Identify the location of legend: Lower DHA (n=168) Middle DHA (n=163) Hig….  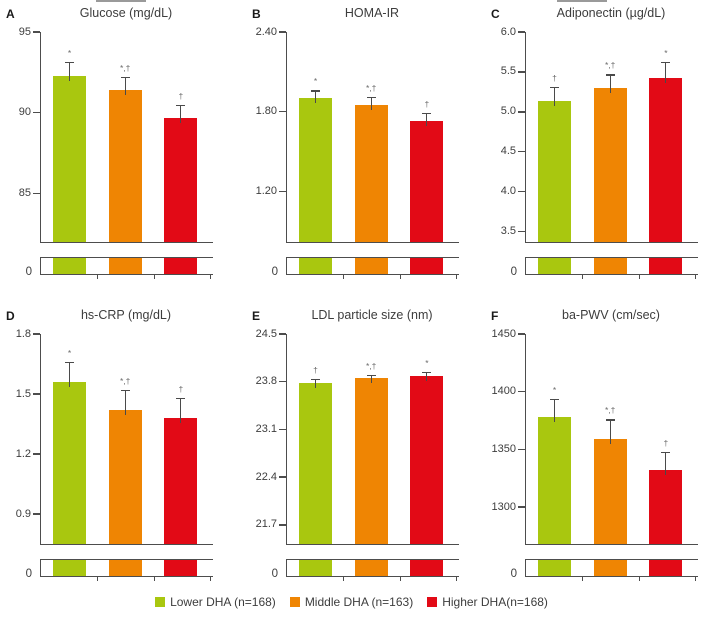
(351, 602).